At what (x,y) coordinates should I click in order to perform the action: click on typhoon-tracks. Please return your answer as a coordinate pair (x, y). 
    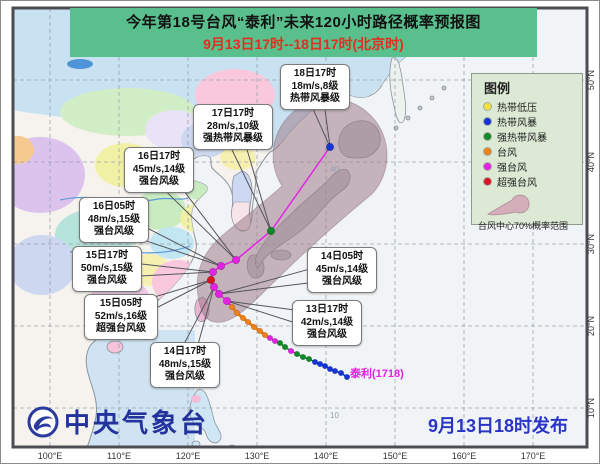
    Looking at the image, I should click on (278, 261).